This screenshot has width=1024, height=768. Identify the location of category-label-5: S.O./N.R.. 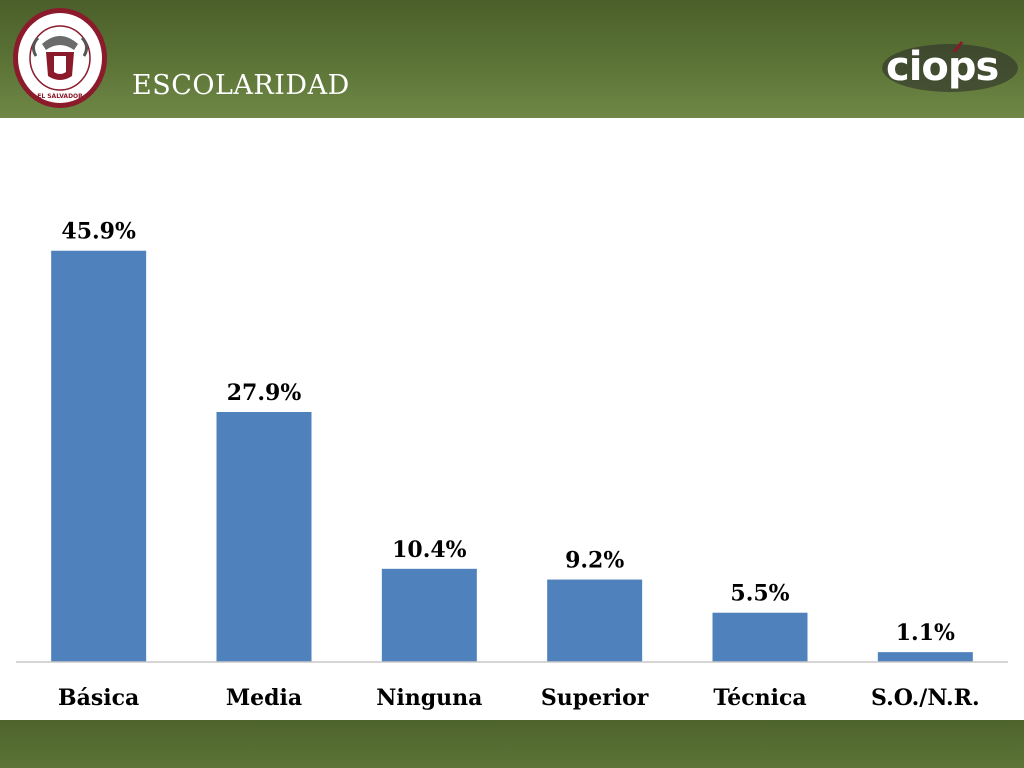
(925, 698).